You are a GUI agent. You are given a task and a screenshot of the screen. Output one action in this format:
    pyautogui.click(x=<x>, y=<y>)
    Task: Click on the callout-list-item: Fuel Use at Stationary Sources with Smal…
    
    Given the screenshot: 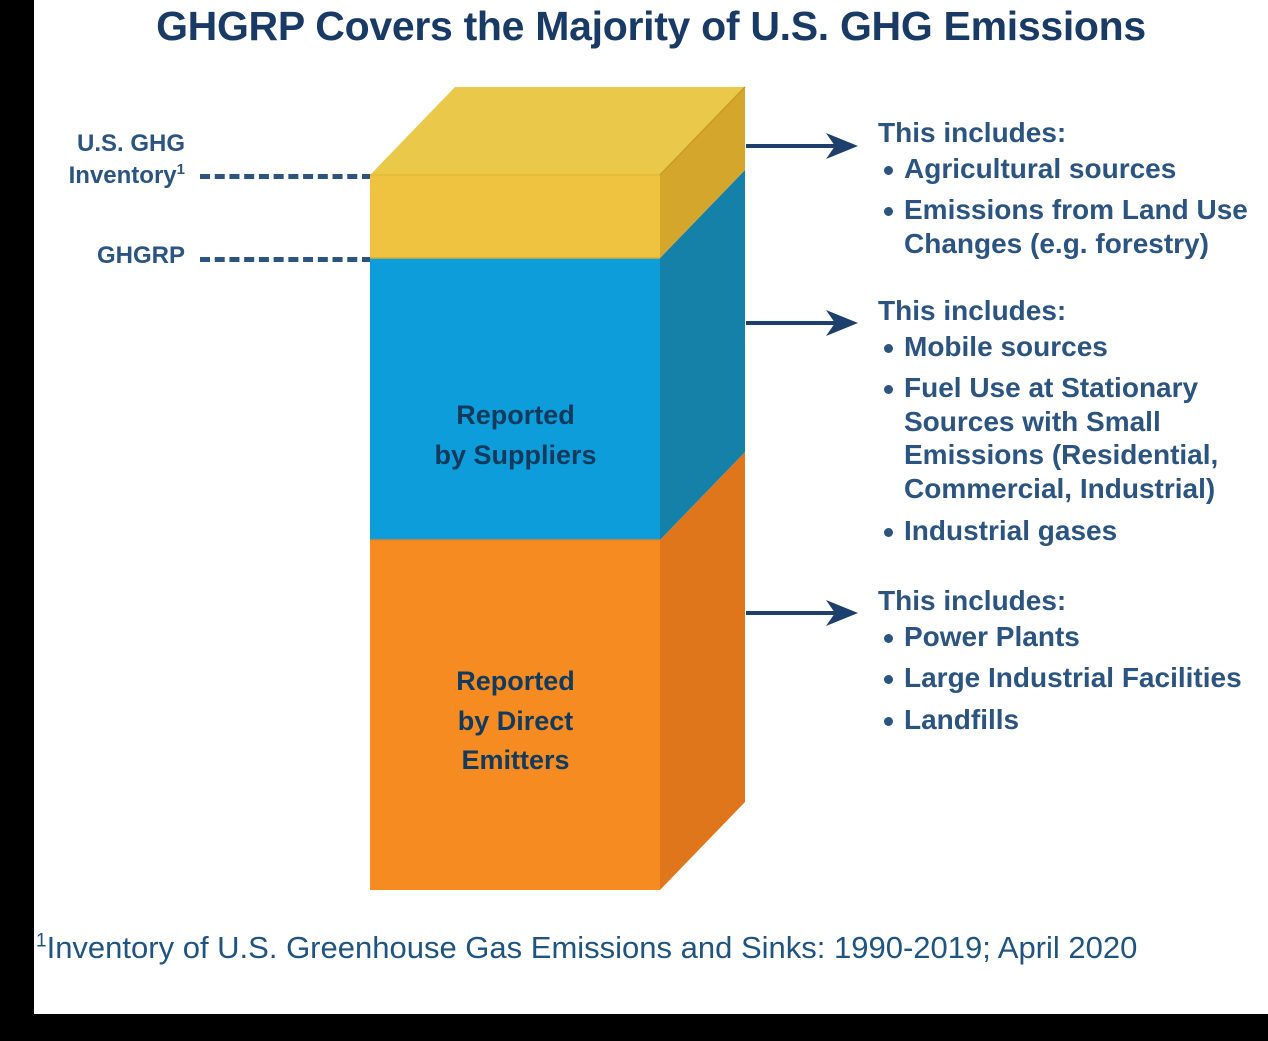 What is the action you would take?
    pyautogui.click(x=1073, y=438)
    